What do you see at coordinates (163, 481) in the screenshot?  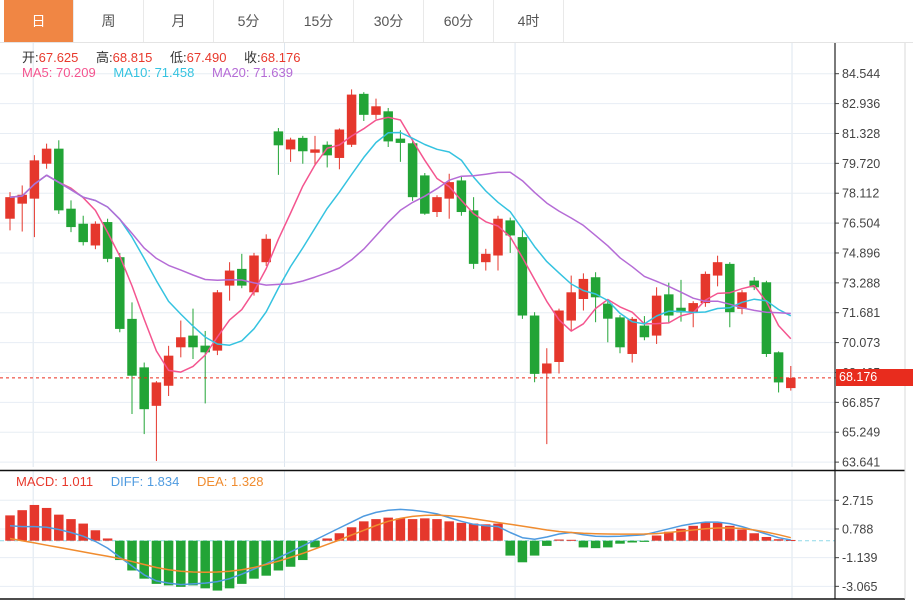 I see `diff-value: 1.834` at bounding box center [163, 481].